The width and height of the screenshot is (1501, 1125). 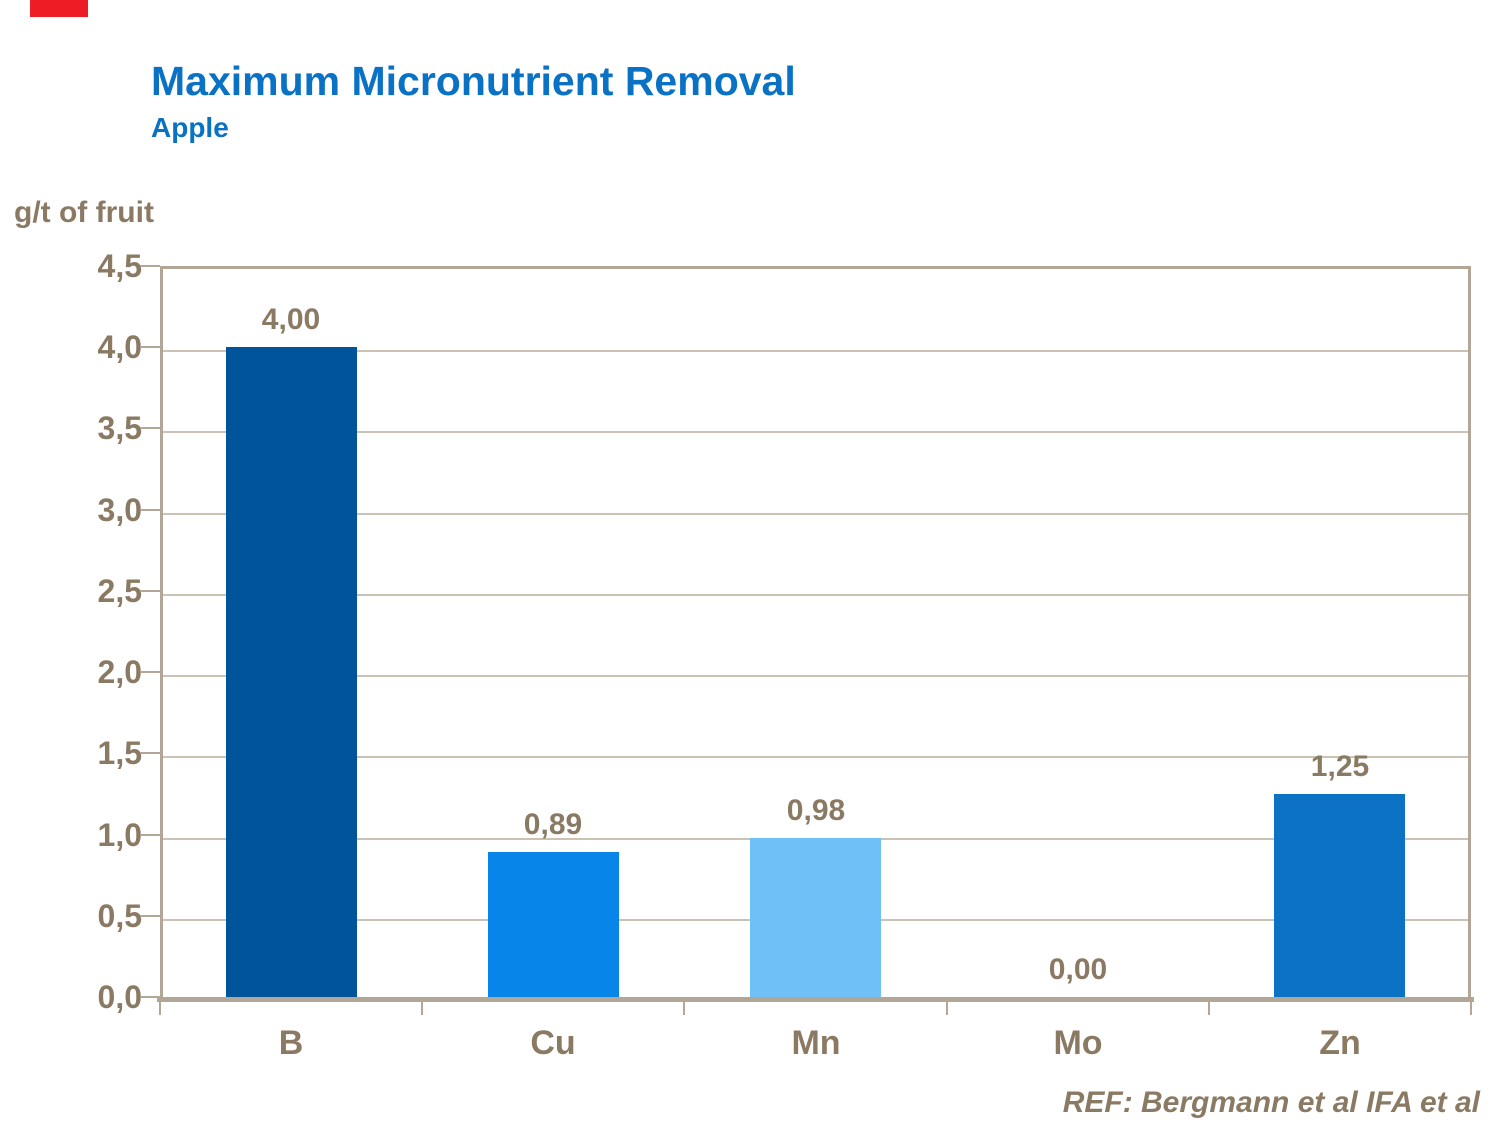 What do you see at coordinates (816, 1043) in the screenshot?
I see `x-category-label-Mn: Mn` at bounding box center [816, 1043].